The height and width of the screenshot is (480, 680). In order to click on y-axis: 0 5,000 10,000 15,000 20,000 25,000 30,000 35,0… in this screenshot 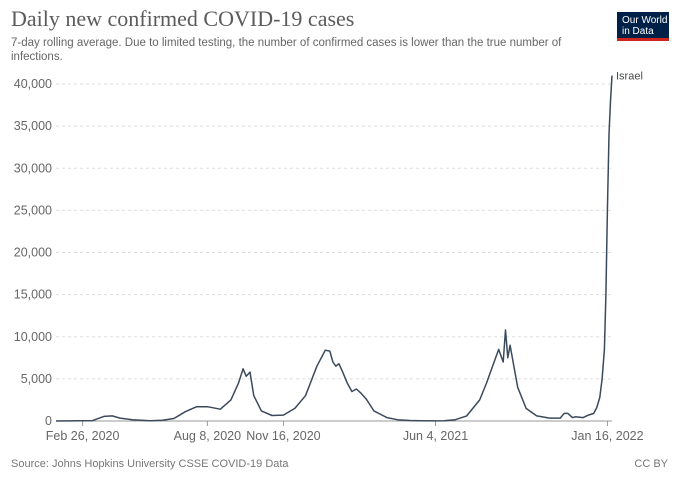, I will do `click(33, 252)`.